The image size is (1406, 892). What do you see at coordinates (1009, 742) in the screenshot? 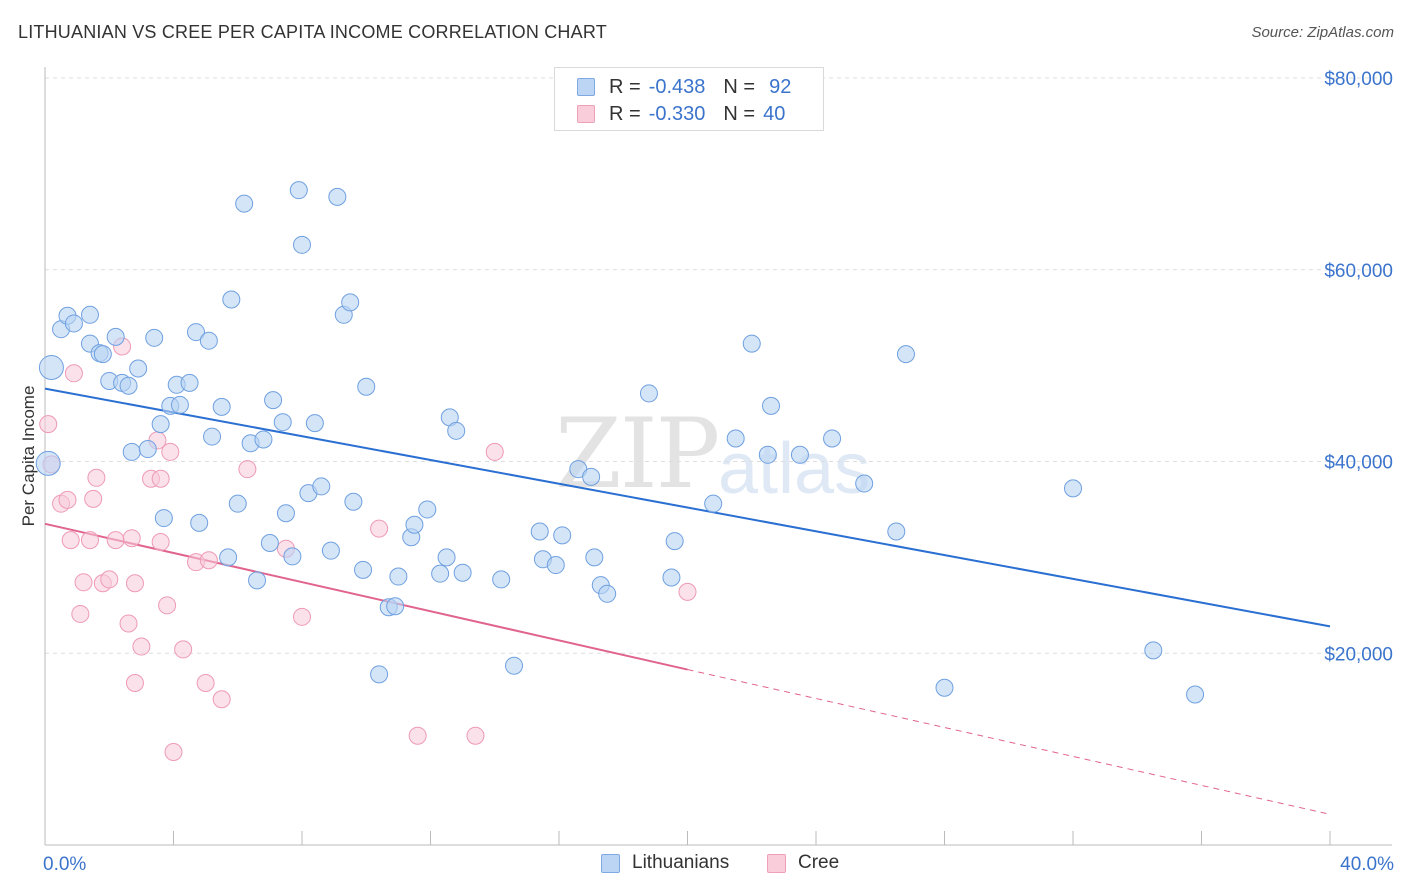
I see `cree-trend-extension` at bounding box center [1009, 742].